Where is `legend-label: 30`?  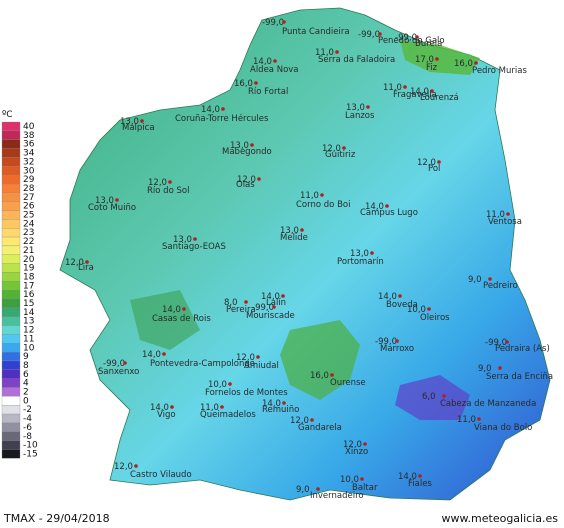 legend-label: 30 is located at coordinates (29, 171).